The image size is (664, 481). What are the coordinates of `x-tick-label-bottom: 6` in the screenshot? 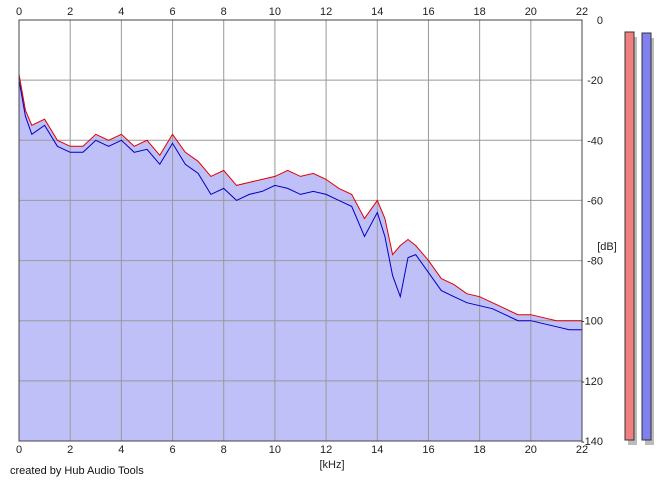 It's located at (172, 450).